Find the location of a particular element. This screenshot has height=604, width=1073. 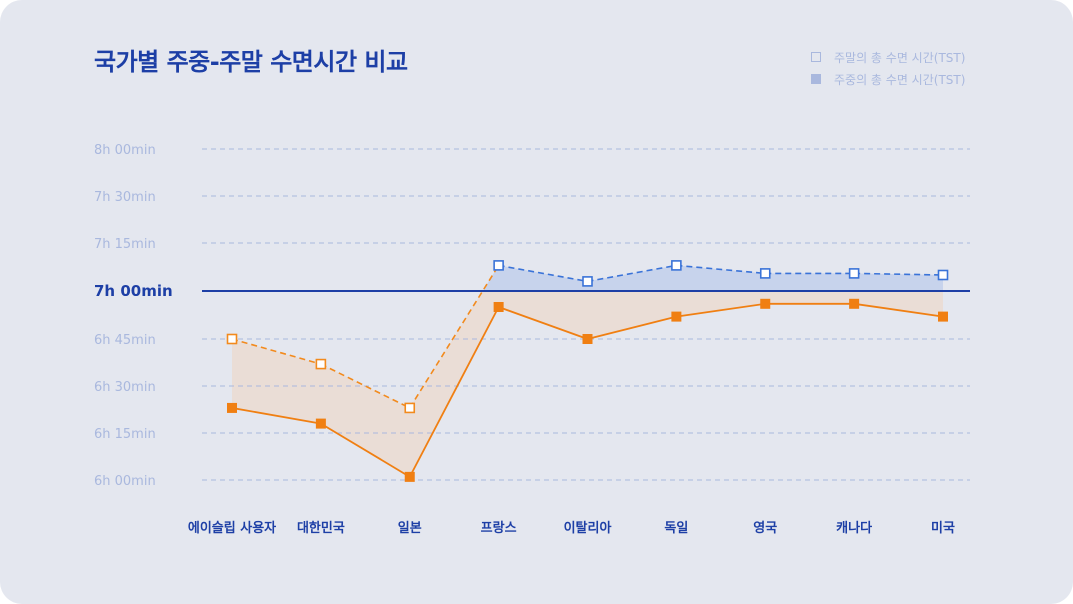

x-tick-label: 프랑스 is located at coordinates (499, 528).